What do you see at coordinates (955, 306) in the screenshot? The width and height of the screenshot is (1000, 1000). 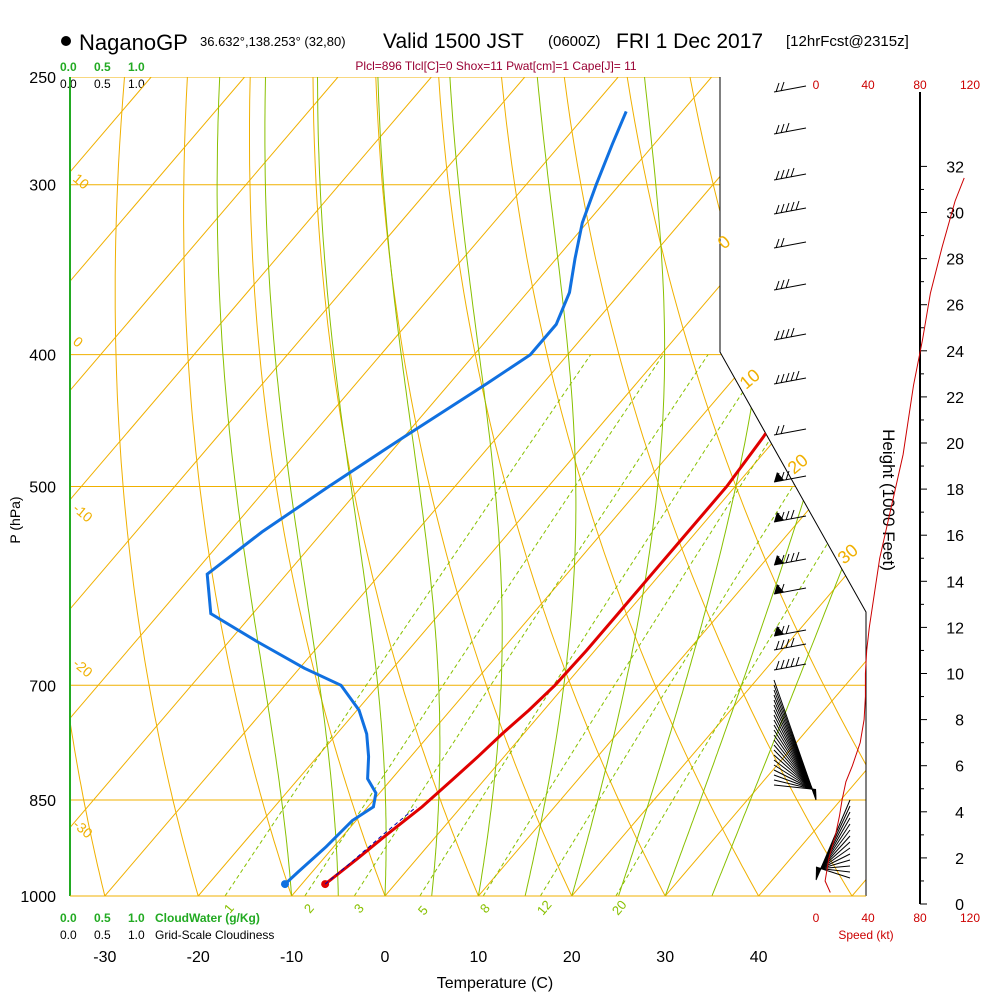 I see `height-tick-label: 26` at bounding box center [955, 306].